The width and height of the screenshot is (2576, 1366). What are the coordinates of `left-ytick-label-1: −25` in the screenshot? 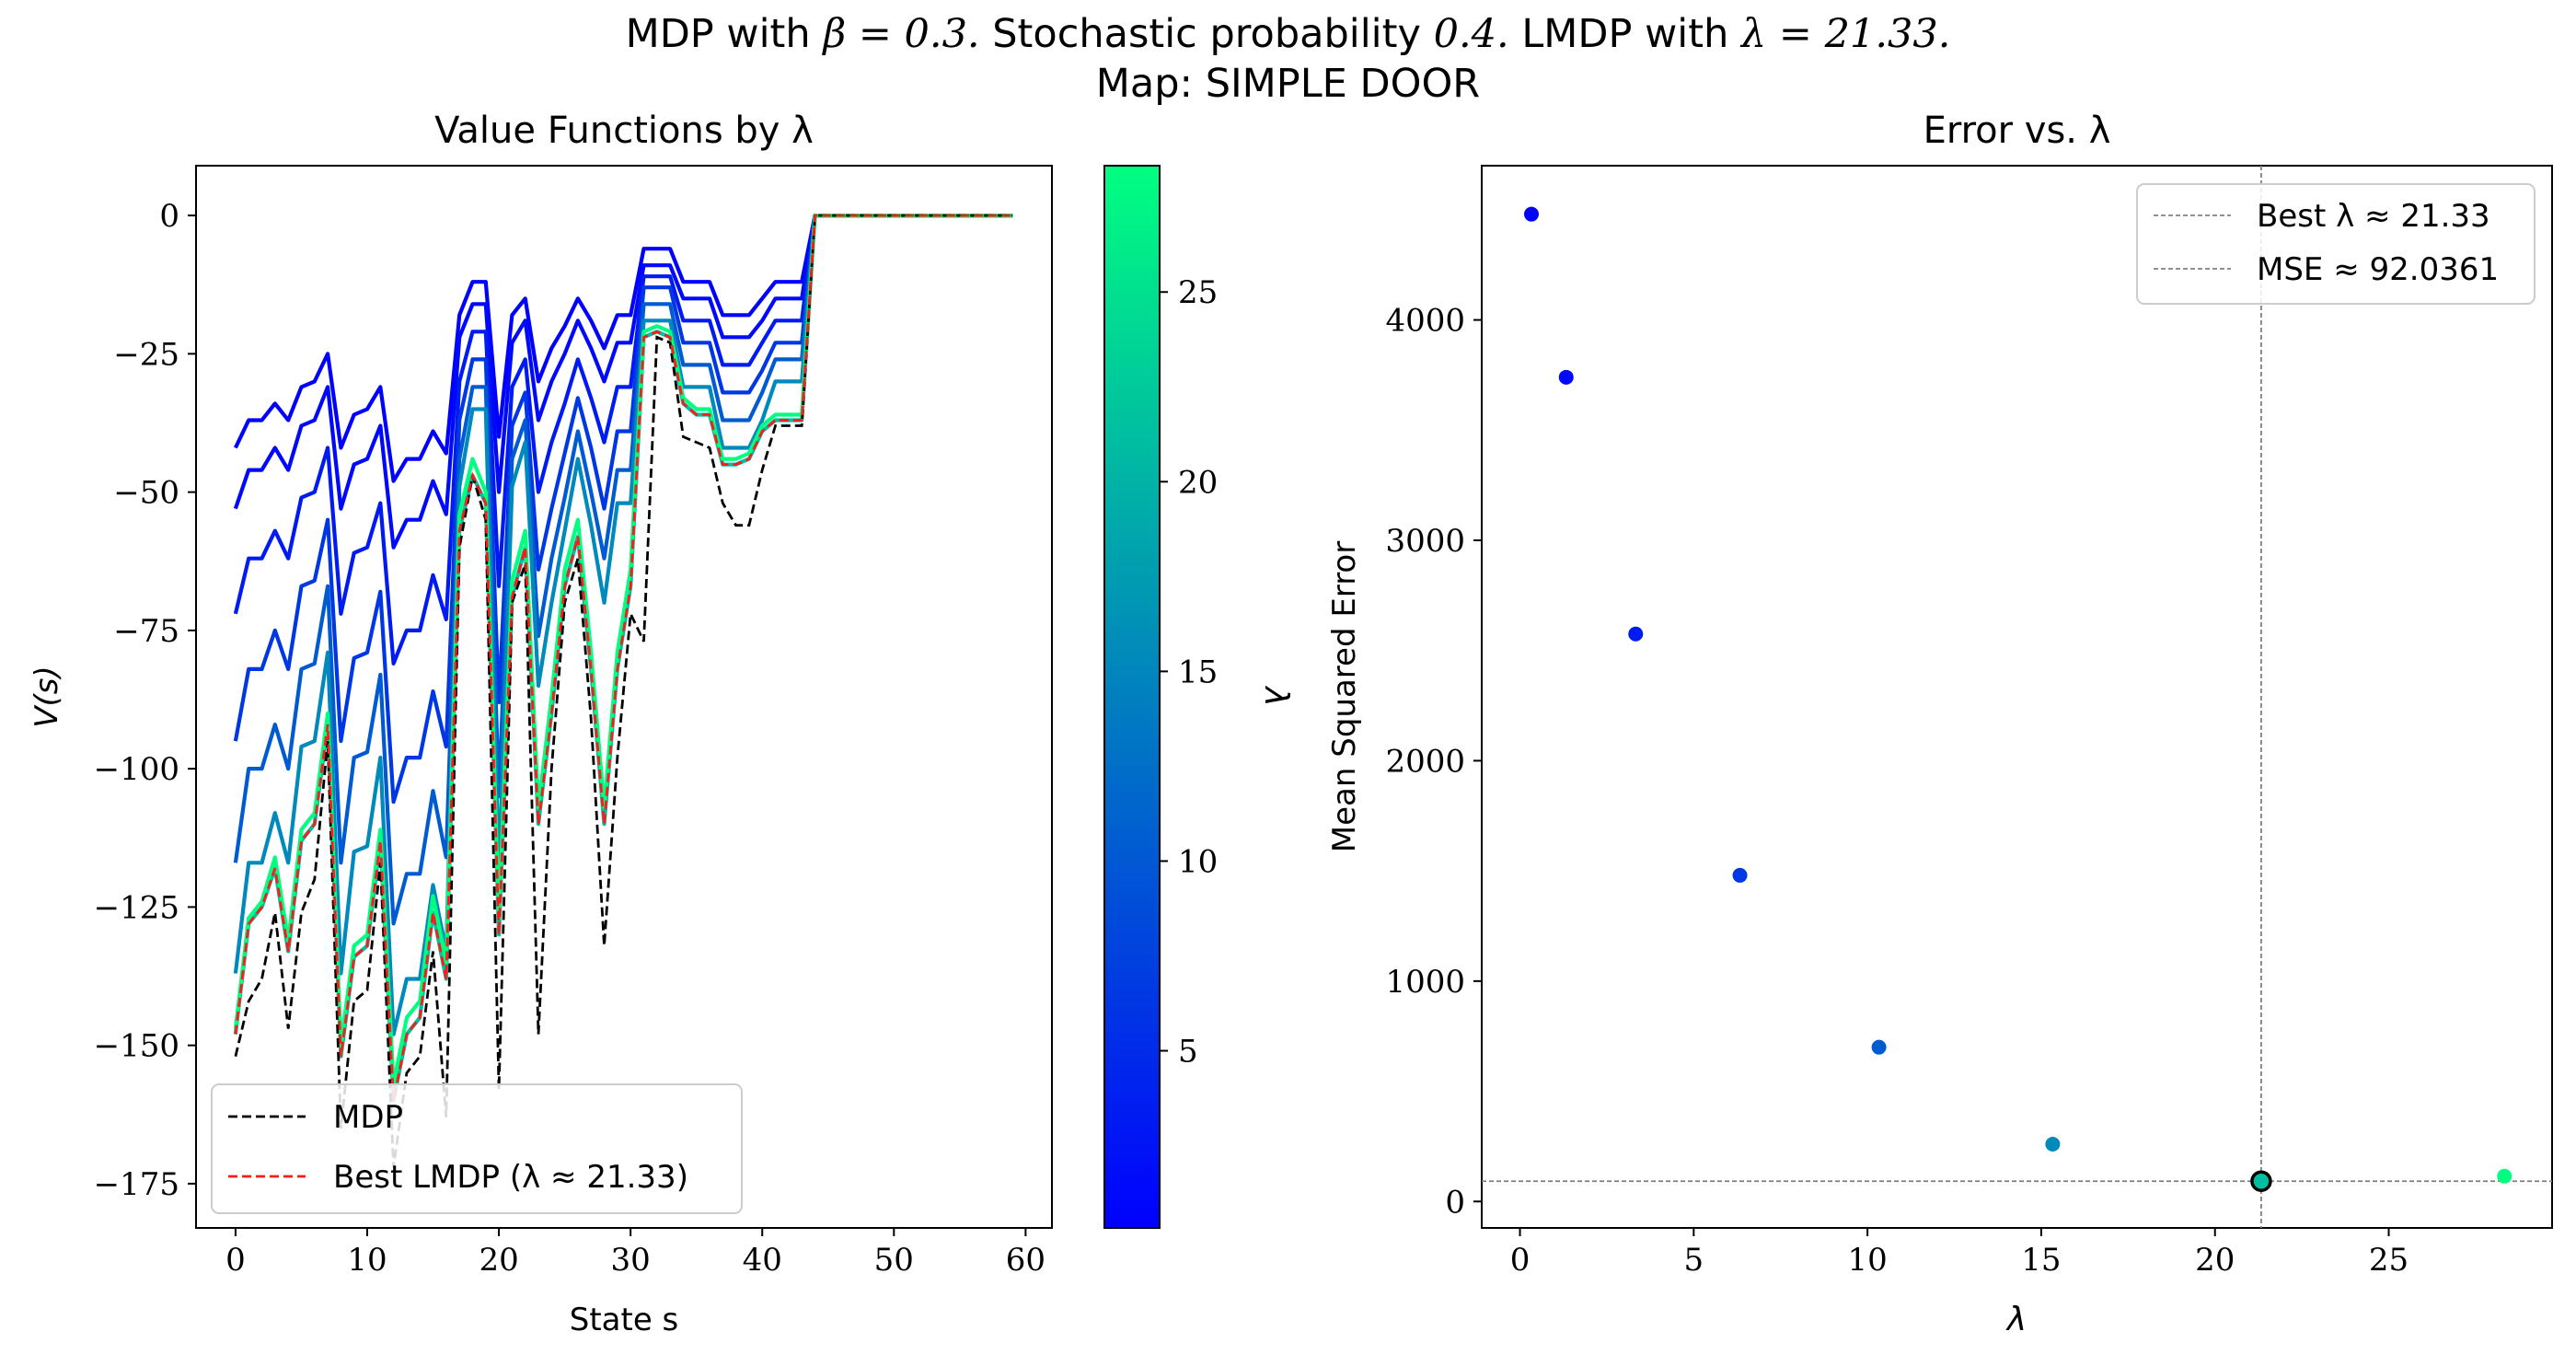 It's located at (146, 354).